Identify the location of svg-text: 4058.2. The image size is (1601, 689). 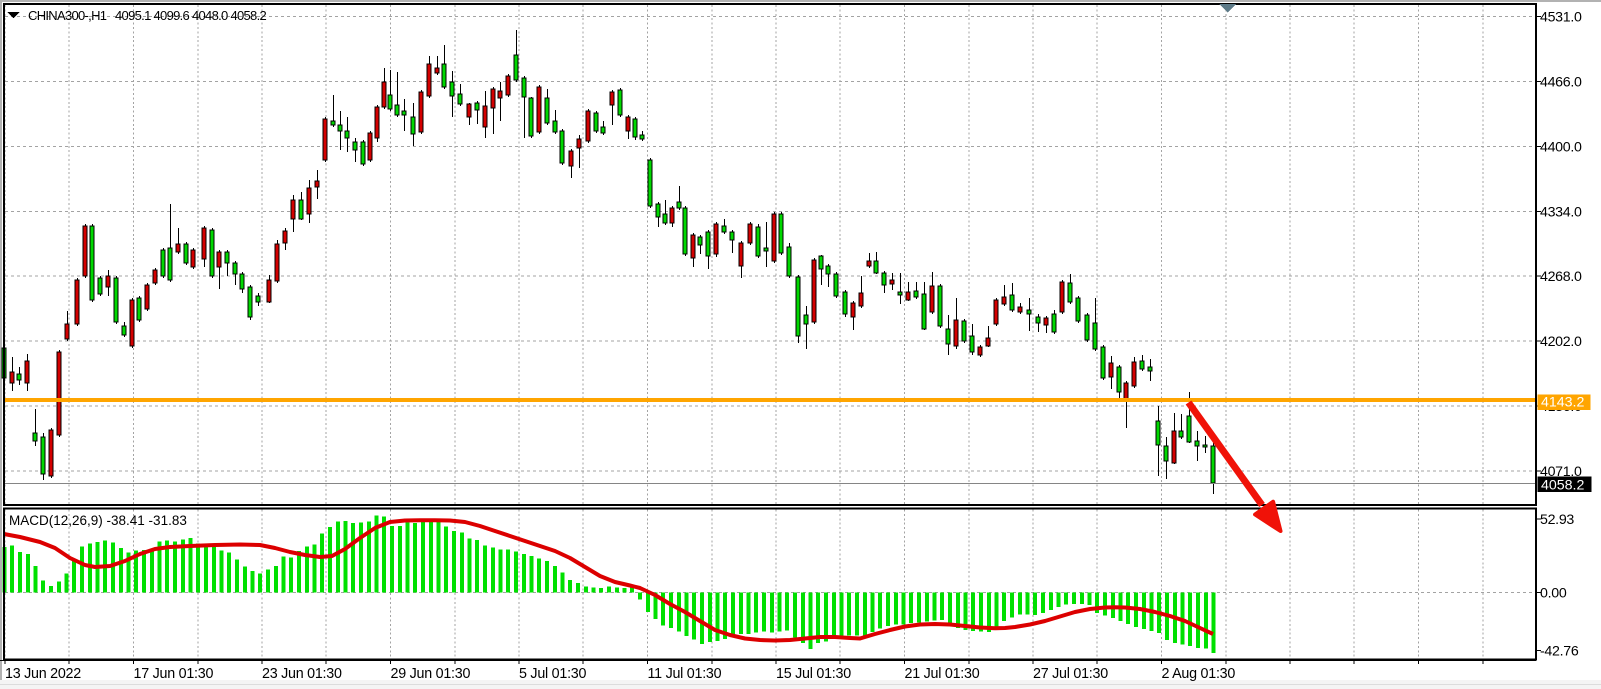
(1563, 486).